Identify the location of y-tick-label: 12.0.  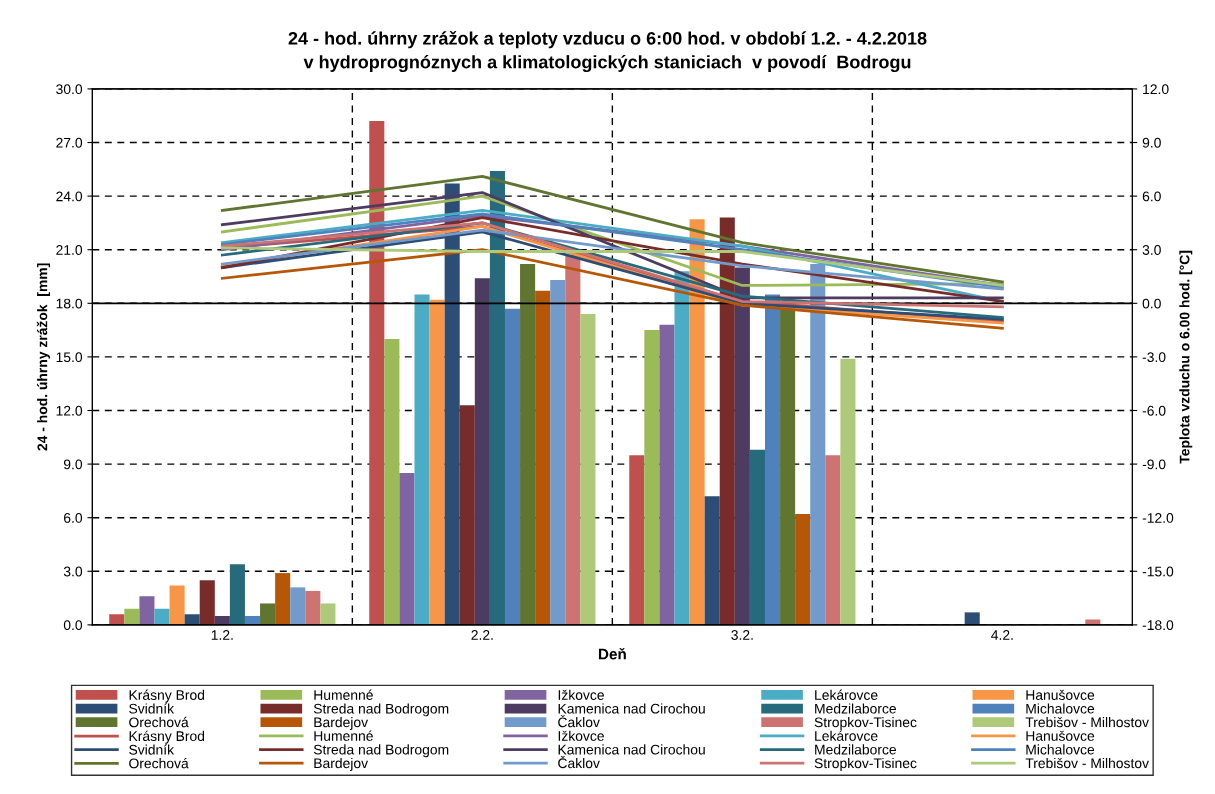
(69, 410).